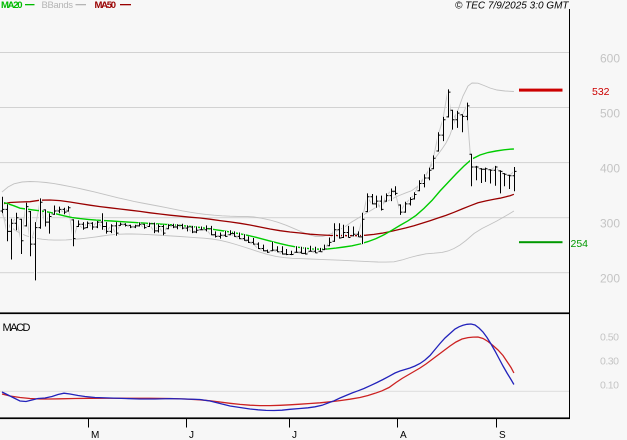  Describe the element at coordinates (609, 361) in the screenshot. I see `svg-text: 0.30` at that location.